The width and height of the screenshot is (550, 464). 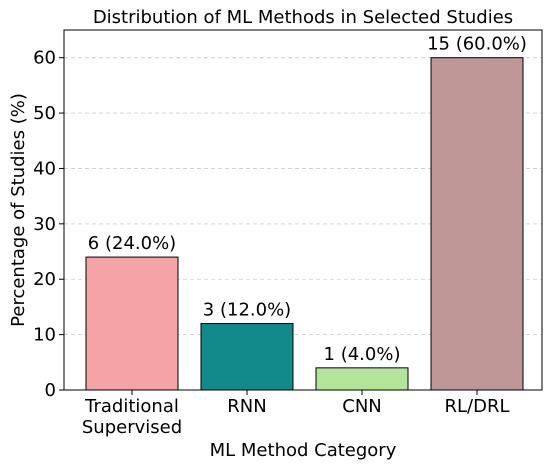 What do you see at coordinates (44, 279) in the screenshot?
I see `y-tick-label: 20` at bounding box center [44, 279].